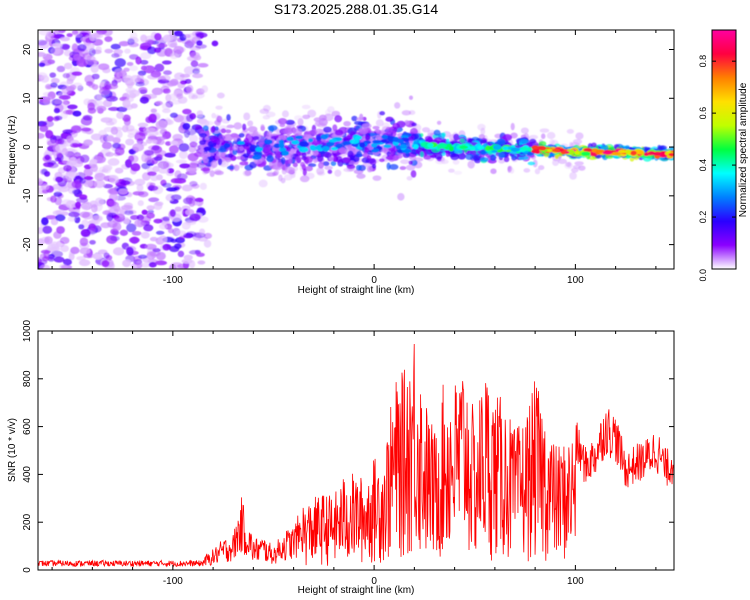  I want to click on spectrogram-ytick-label: 10, so click(27, 98).